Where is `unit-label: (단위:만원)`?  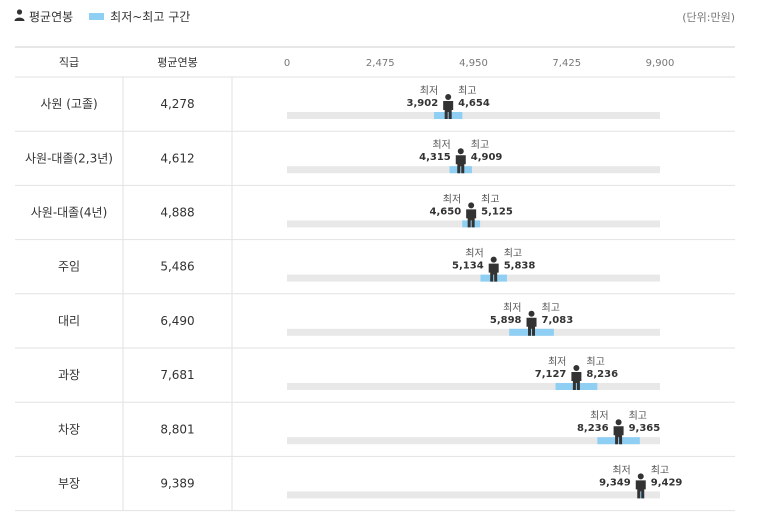
unit-label: (단위:만원) is located at coordinates (708, 17).